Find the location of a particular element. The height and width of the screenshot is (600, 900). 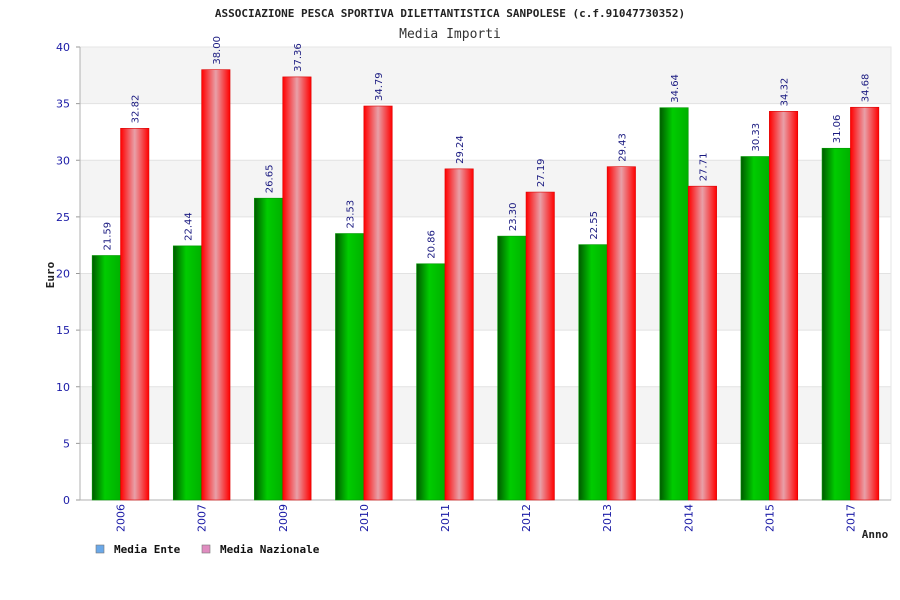

bar-value-label: 20.86 is located at coordinates (432, 244).